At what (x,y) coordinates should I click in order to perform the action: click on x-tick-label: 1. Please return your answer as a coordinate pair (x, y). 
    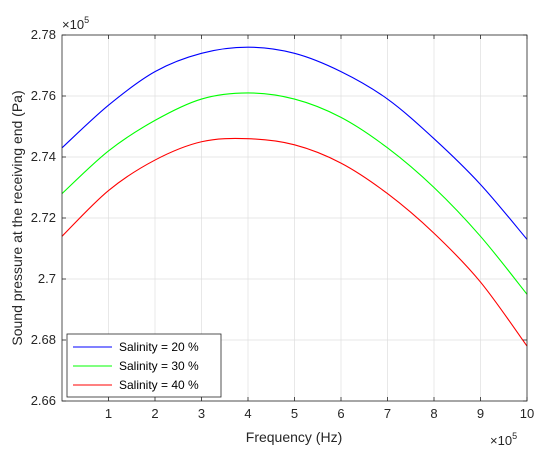
    Looking at the image, I should click on (108, 413).